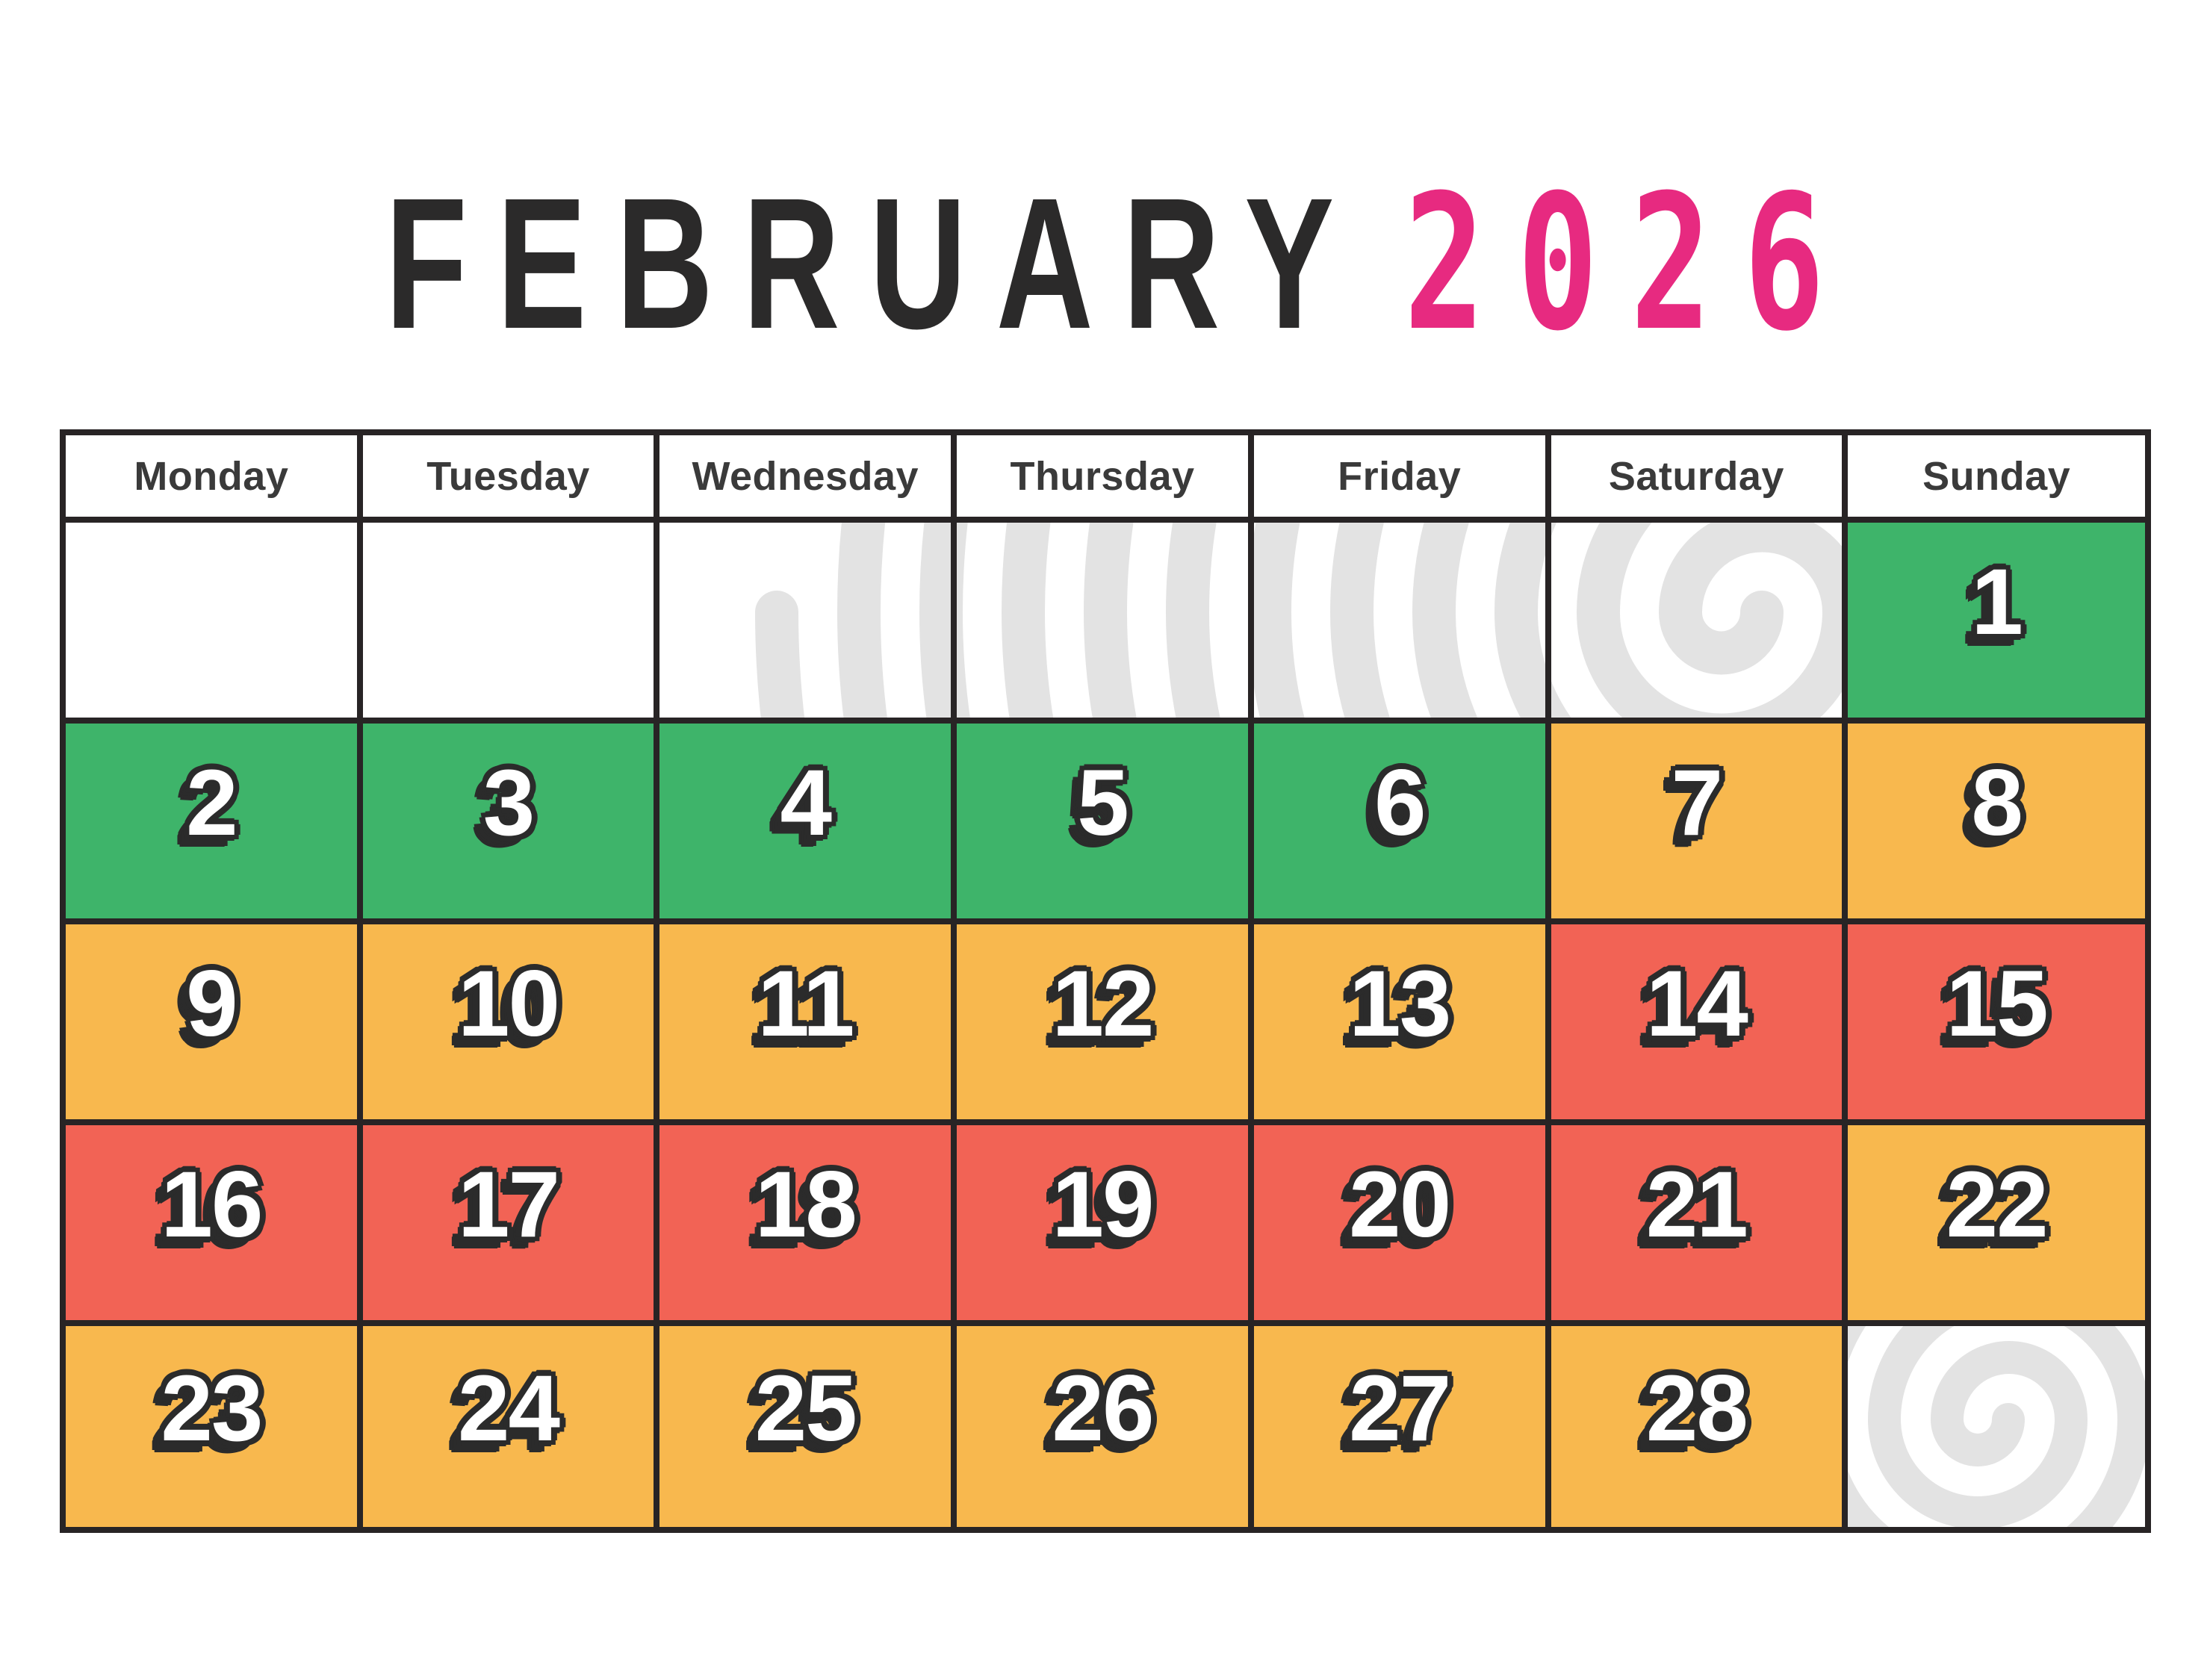 The width and height of the screenshot is (2210, 1680). I want to click on calendar-title: FEBRUARY 2026, so click(1105, 263).